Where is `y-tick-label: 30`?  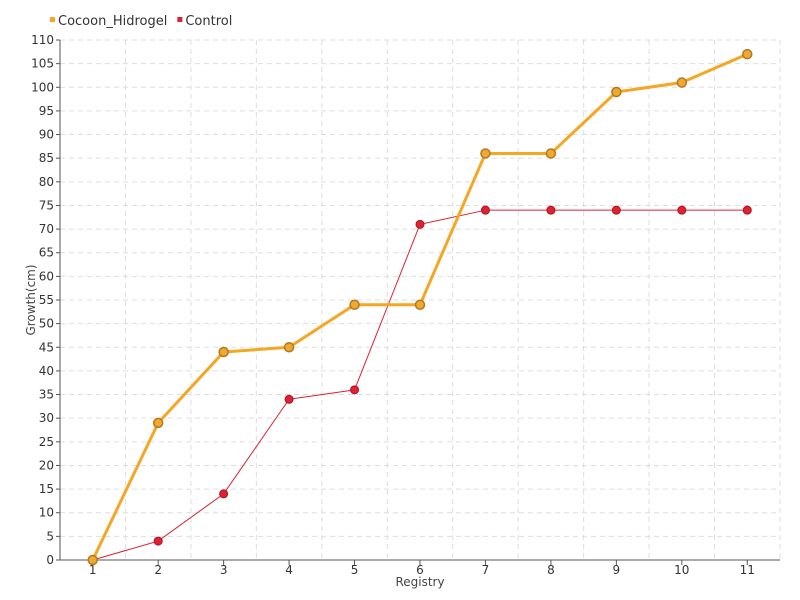 y-tick-label: 30 is located at coordinates (46, 418).